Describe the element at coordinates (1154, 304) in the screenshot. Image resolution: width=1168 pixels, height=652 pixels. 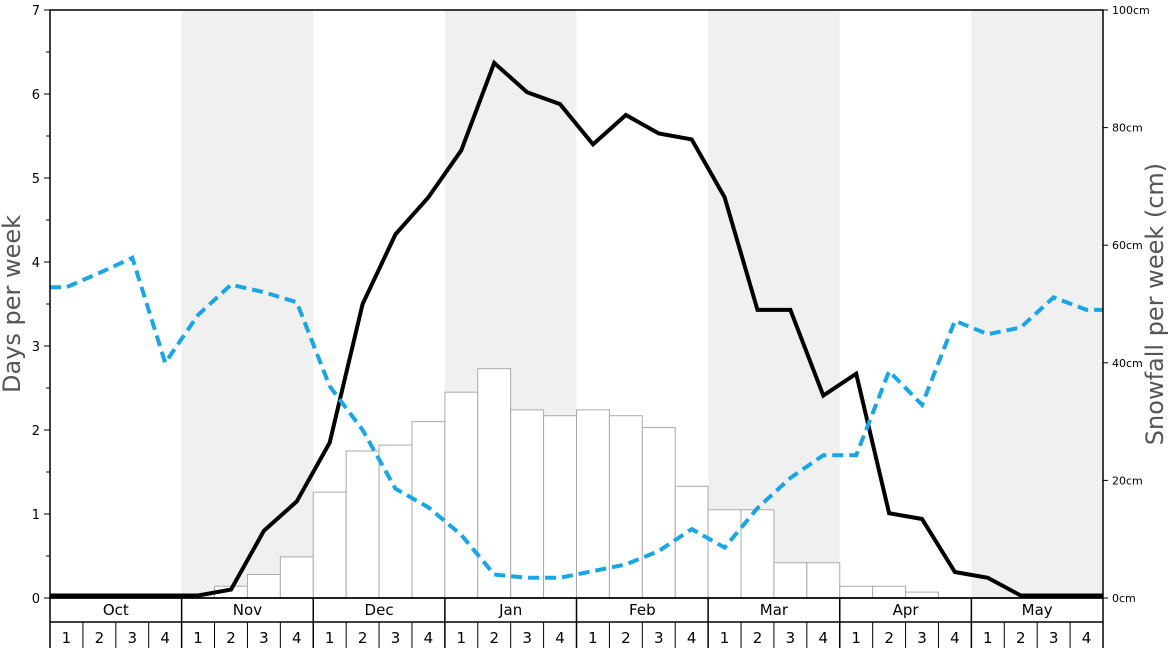
I see `right-axis-title: Snowfall per week (cm)` at that location.